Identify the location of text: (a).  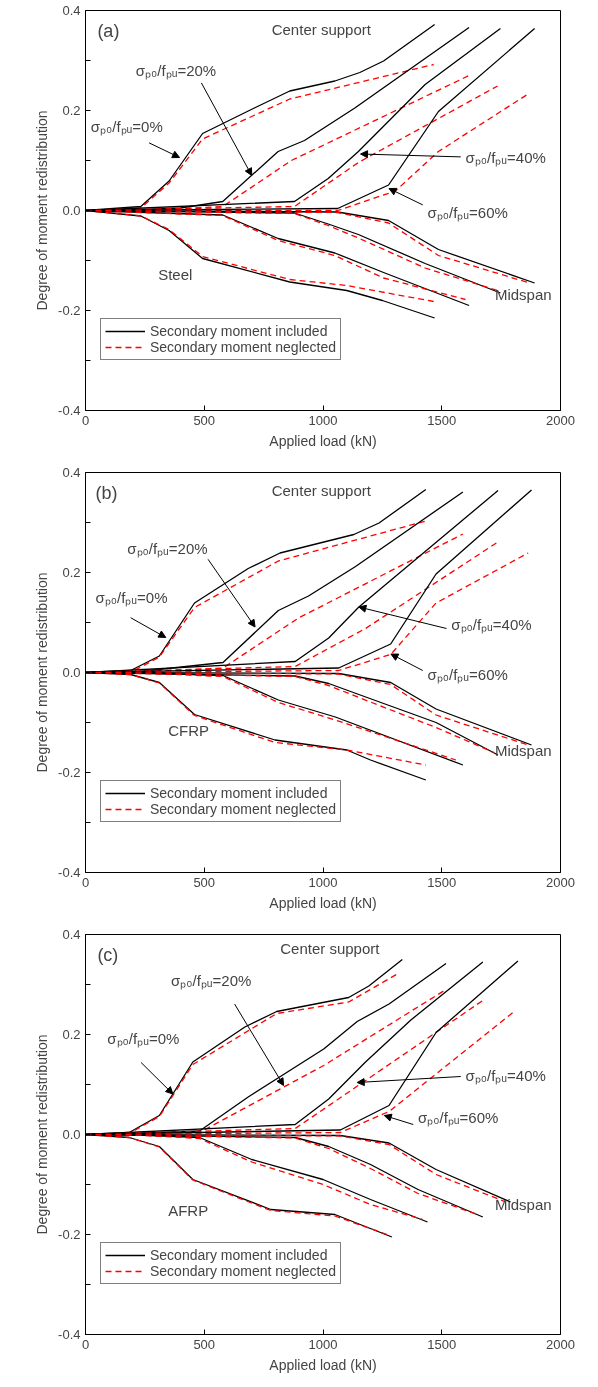
(108, 30).